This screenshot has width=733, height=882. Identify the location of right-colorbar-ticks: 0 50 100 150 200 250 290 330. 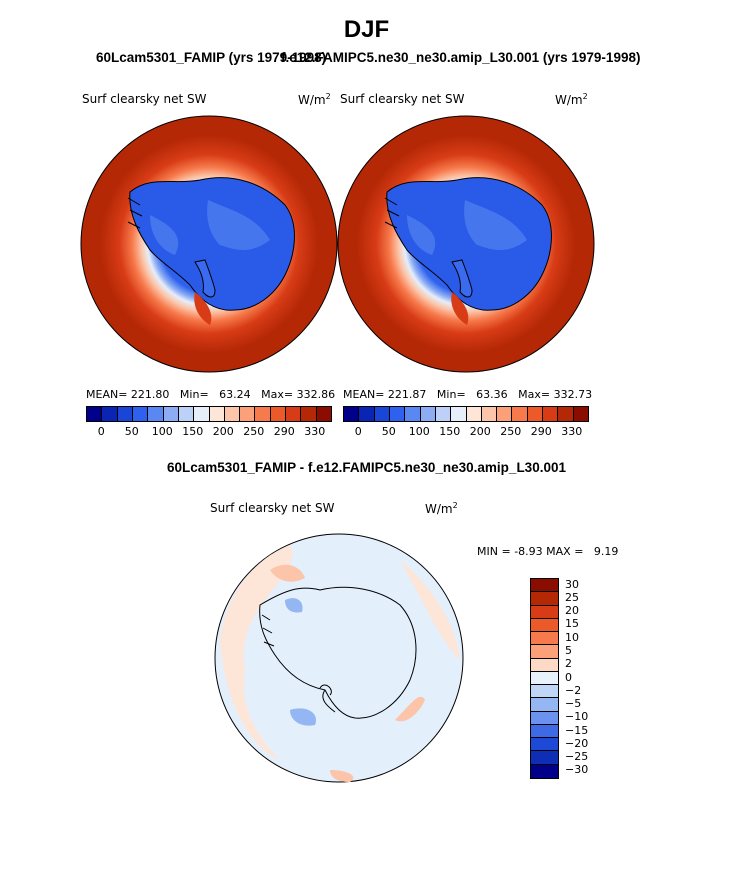
(465, 432).